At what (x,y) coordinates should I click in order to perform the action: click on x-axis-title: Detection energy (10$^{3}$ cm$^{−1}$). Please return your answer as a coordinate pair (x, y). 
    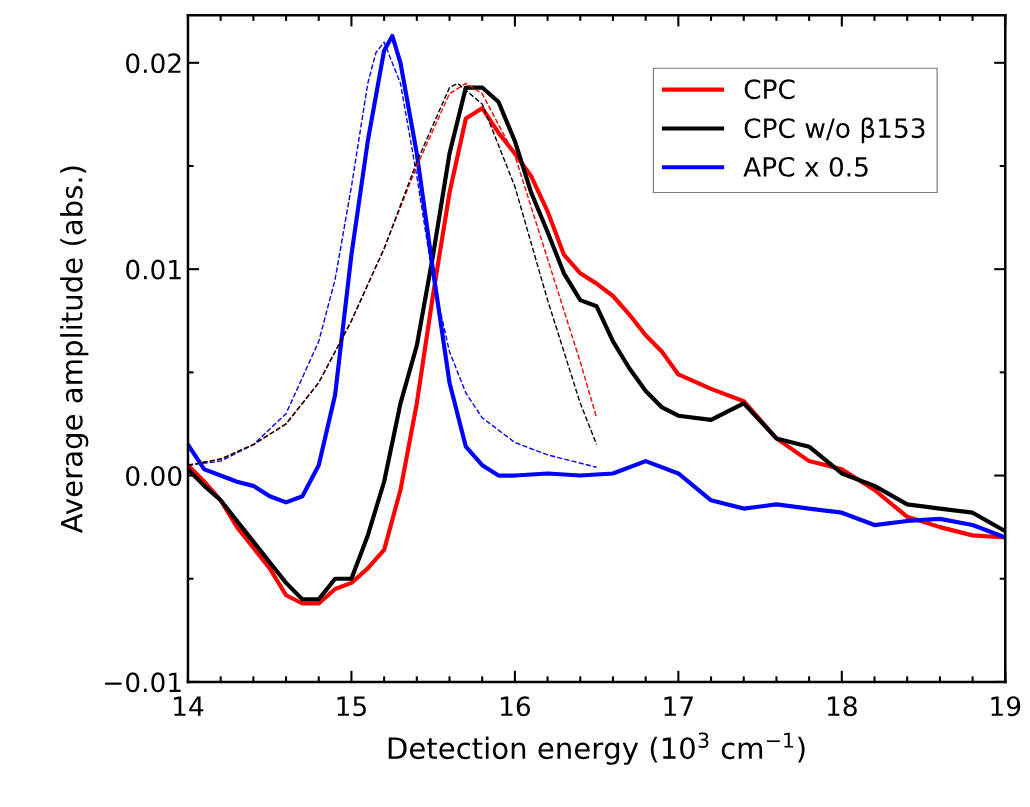
    Looking at the image, I should click on (596, 748).